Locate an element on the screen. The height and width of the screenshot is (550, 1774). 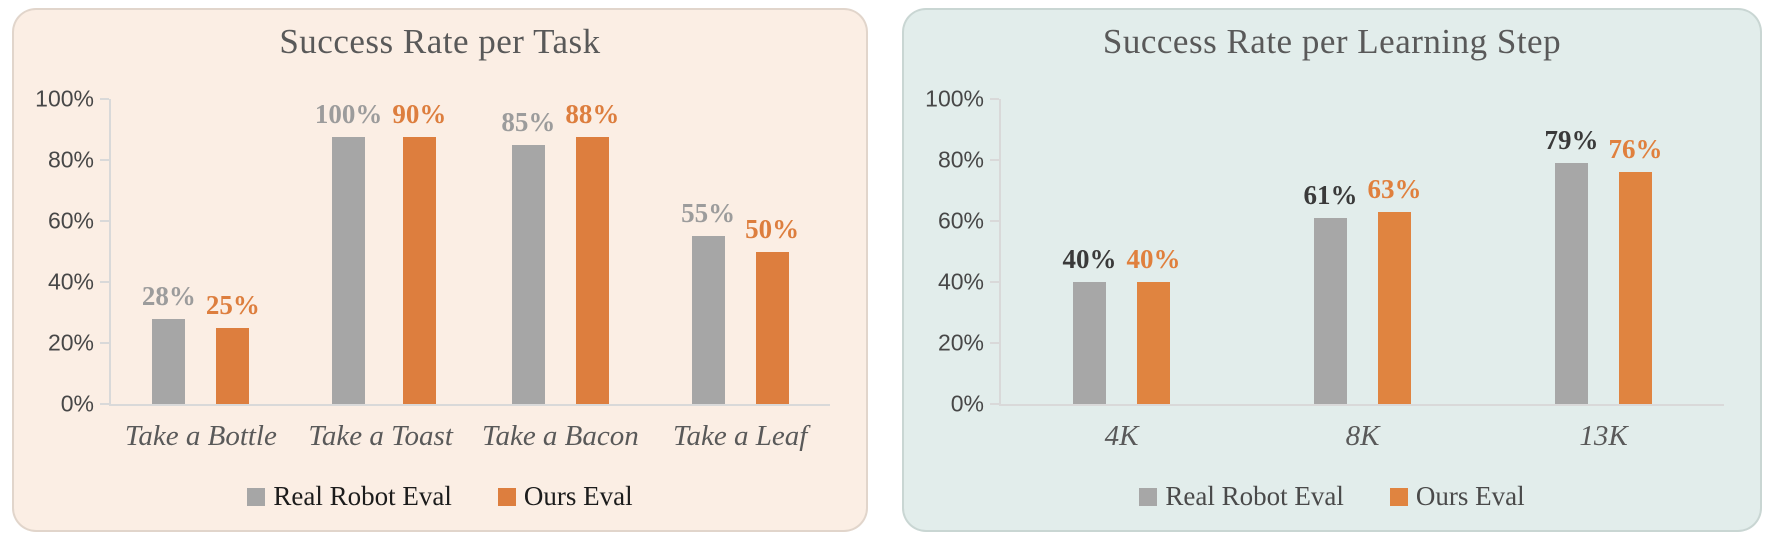
category-label: 13K is located at coordinates (1603, 436).